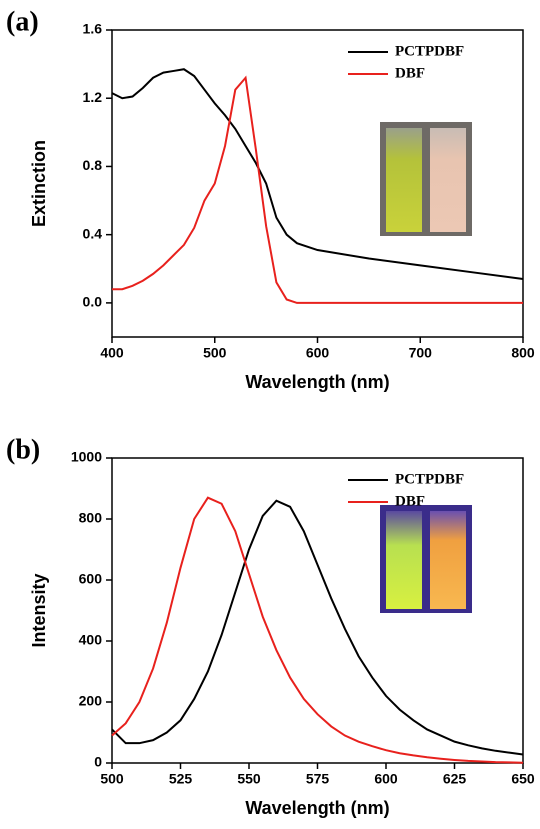 The image size is (540, 829). What do you see at coordinates (39, 183) in the screenshot?
I see `y-axis-title: Extinction` at bounding box center [39, 183].